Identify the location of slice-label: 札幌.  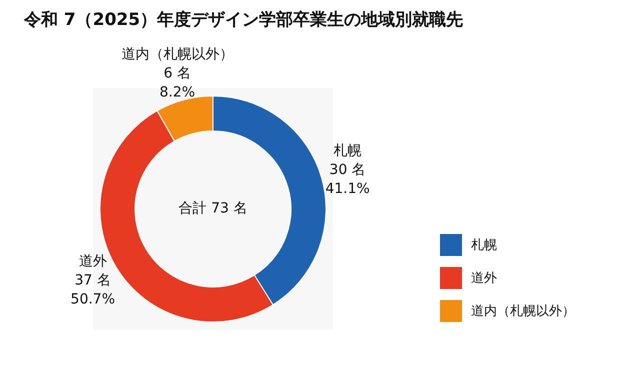
(348, 150).